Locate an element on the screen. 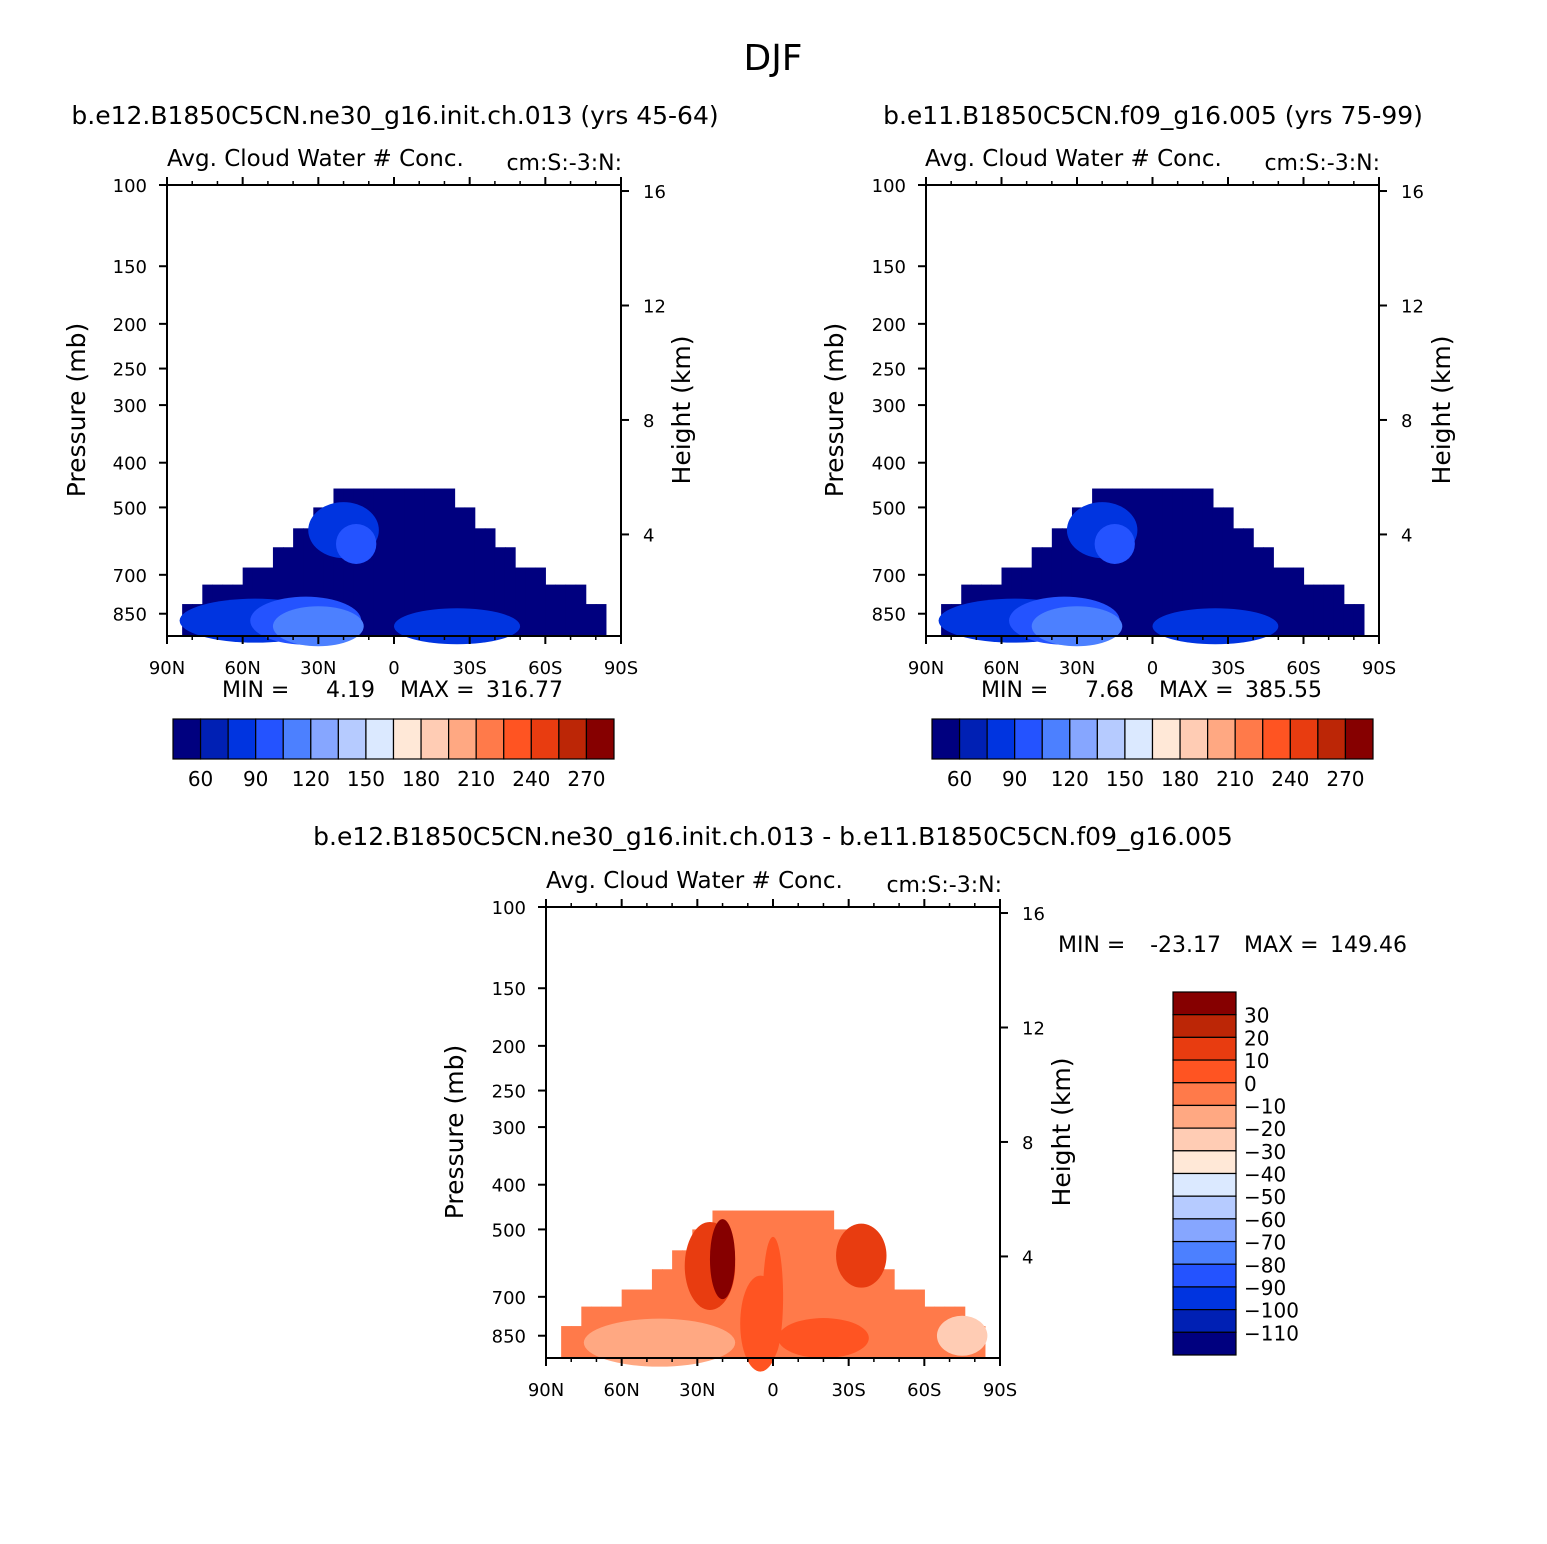 The width and height of the screenshot is (1547, 1544). y2-tick-label: 16 is located at coordinates (654, 192).